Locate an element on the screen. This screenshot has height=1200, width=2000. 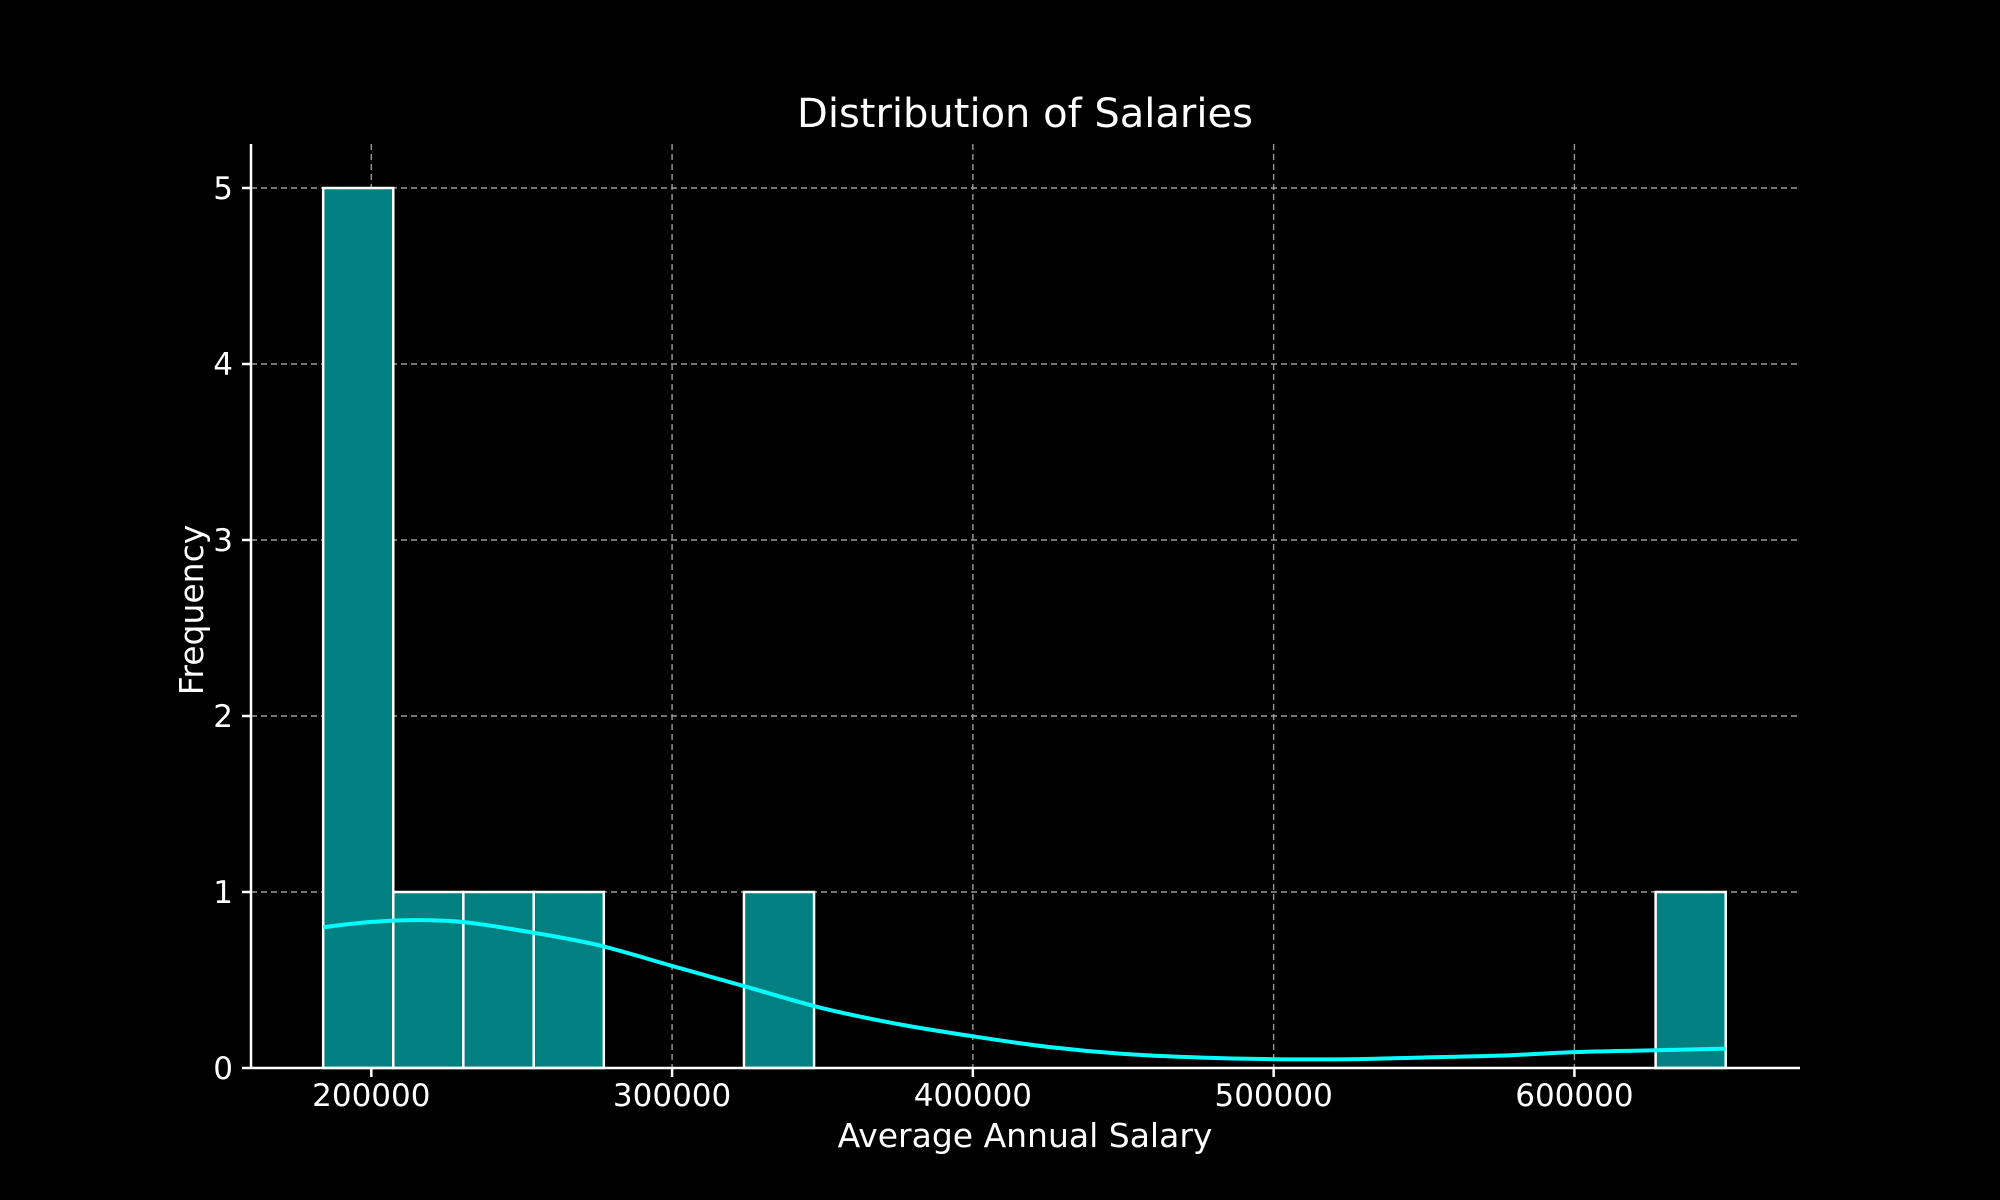
kde-curve-layer is located at coordinates (1024, 990).